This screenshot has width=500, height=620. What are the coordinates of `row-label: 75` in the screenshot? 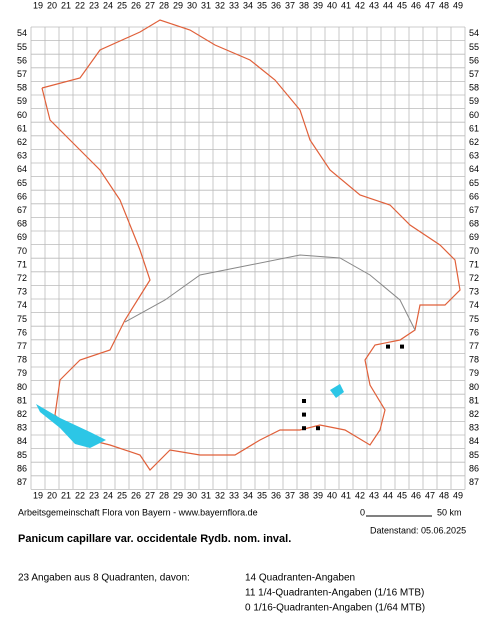 It's located at (22, 319).